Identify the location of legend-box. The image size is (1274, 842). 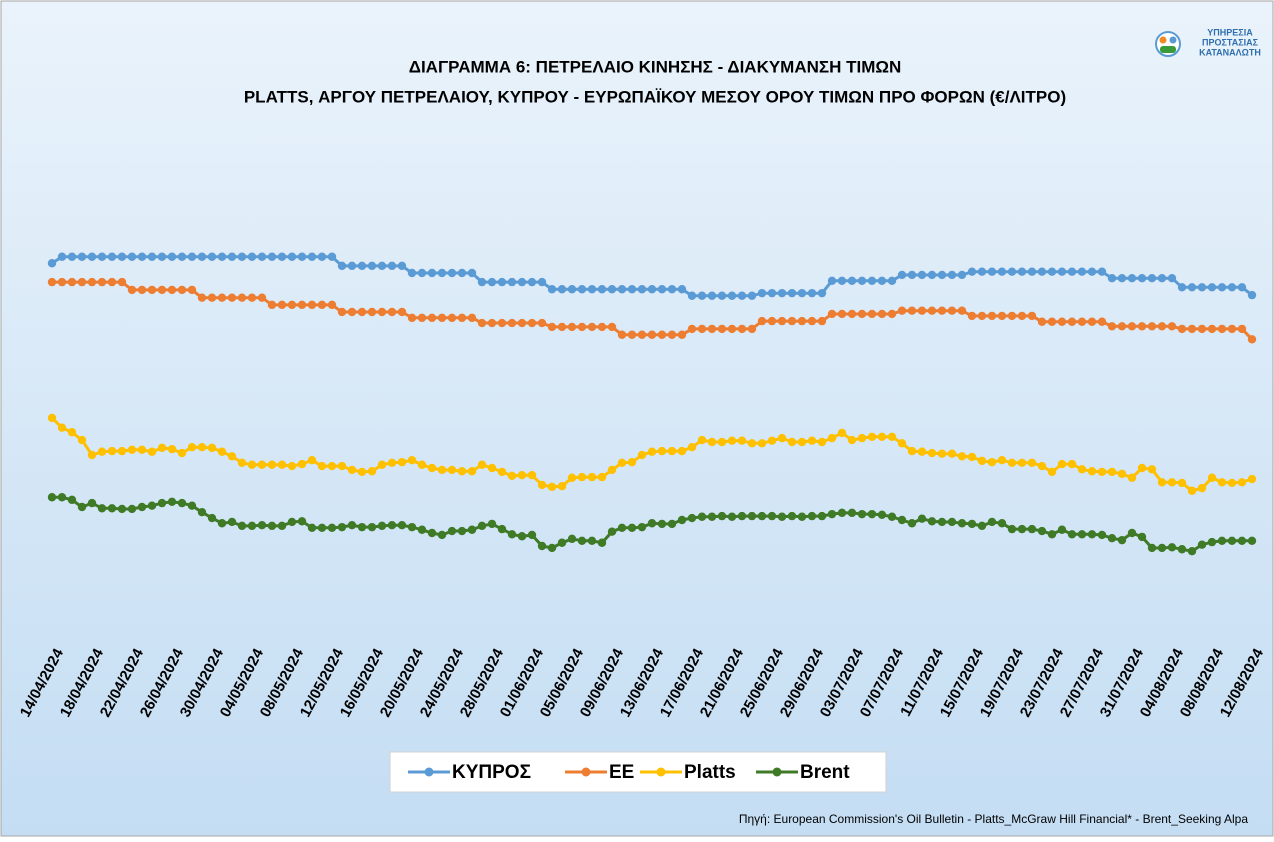
(638, 772).